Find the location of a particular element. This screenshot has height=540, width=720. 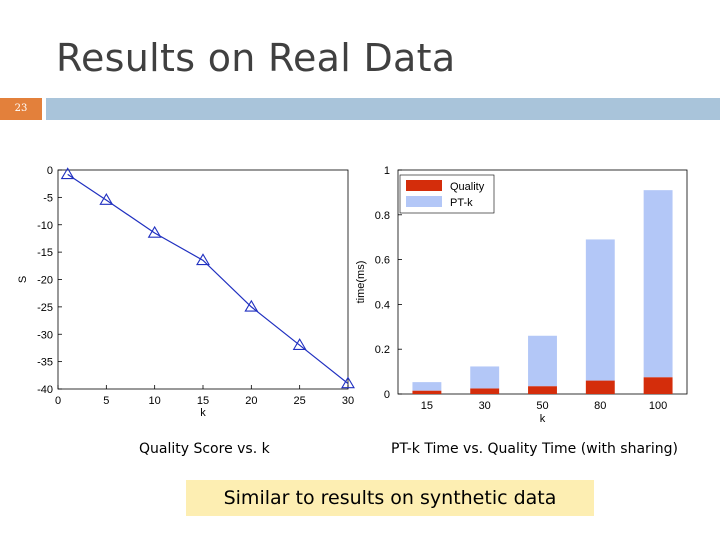

summary-callout: Similar to results on synthetic data is located at coordinates (390, 498).